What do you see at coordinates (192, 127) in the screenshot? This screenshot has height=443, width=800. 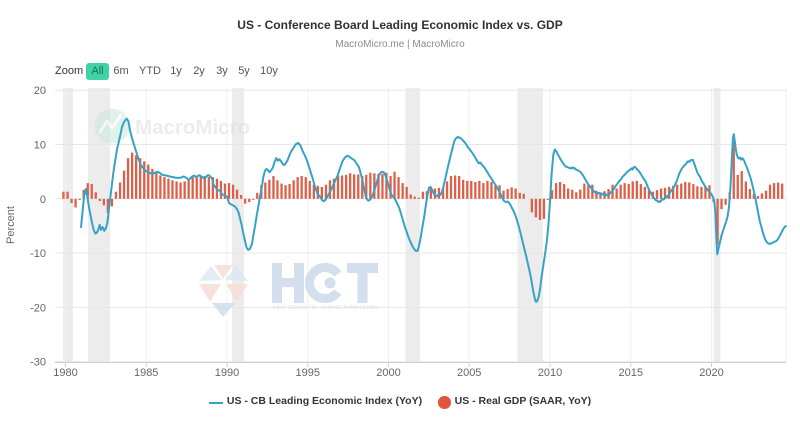 I see `svg-text: MacroMicro` at bounding box center [192, 127].